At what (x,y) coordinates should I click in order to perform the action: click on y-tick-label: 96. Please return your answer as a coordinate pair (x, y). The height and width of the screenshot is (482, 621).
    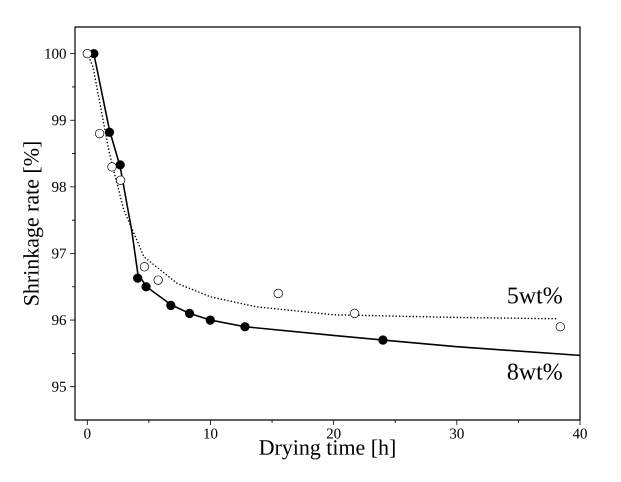
    Looking at the image, I should click on (59, 320).